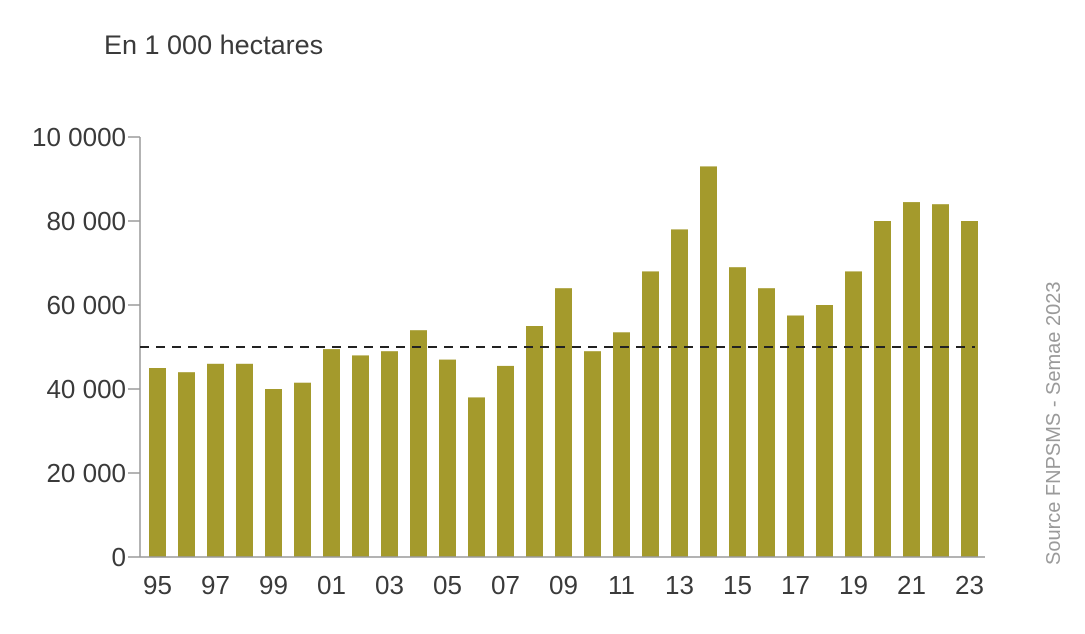  I want to click on y-tick-label: 80 000, so click(86, 221).